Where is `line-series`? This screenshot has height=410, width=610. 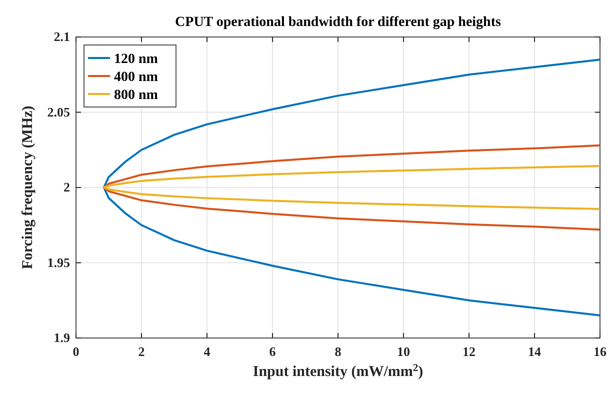 line-series is located at coordinates (351, 187).